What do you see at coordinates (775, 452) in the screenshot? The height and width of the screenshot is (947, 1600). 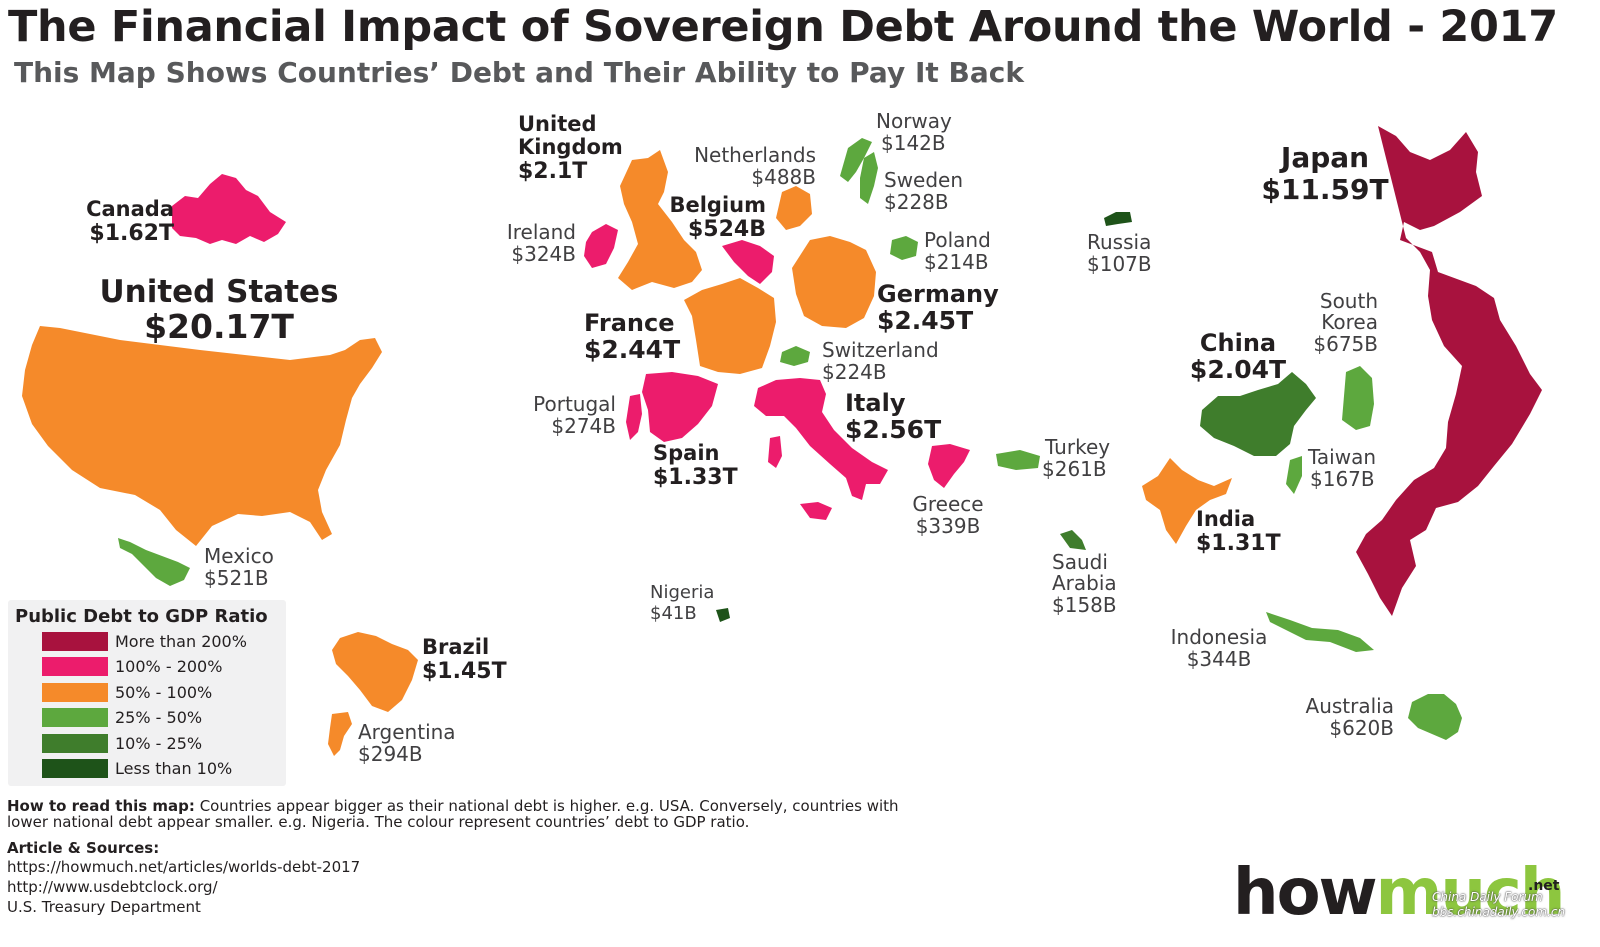 I see `country-shape-italy-sardinia` at bounding box center [775, 452].